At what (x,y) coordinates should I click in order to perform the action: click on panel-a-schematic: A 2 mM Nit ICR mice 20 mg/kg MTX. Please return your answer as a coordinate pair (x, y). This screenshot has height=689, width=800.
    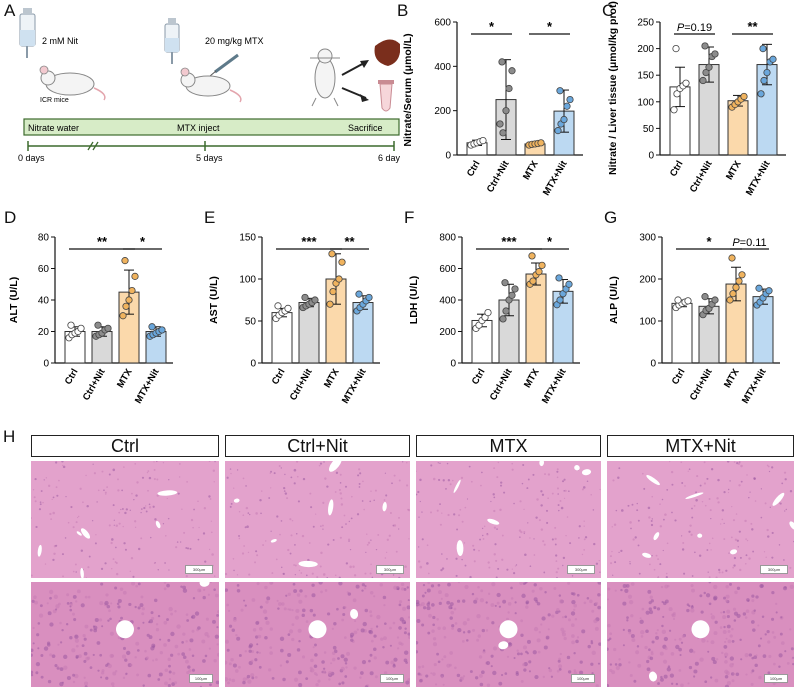
    Looking at the image, I should click on (202, 82).